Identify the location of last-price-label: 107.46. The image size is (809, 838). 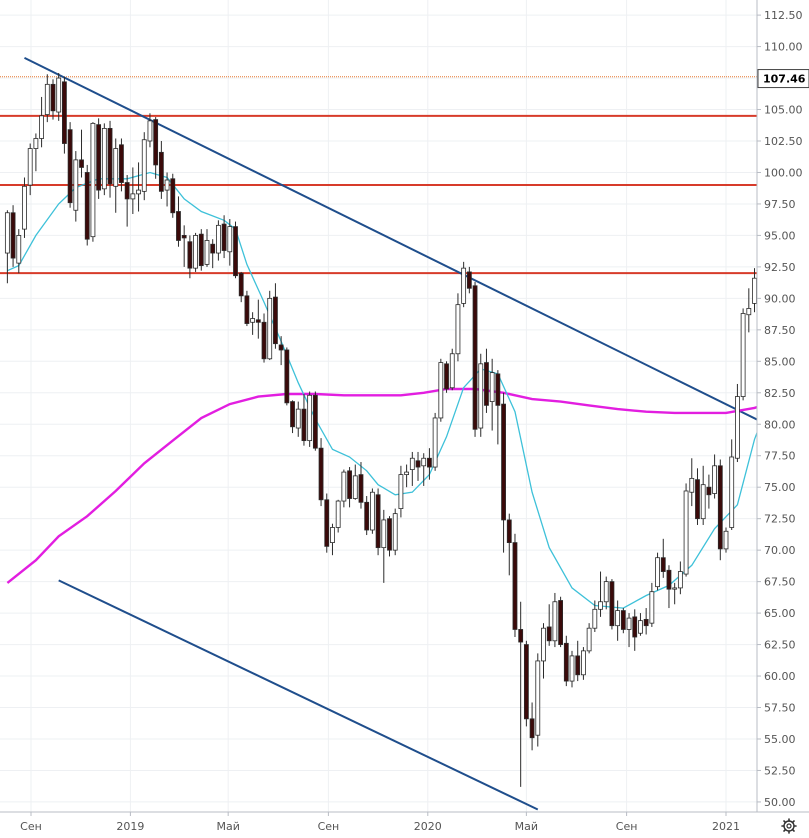
(784, 79).